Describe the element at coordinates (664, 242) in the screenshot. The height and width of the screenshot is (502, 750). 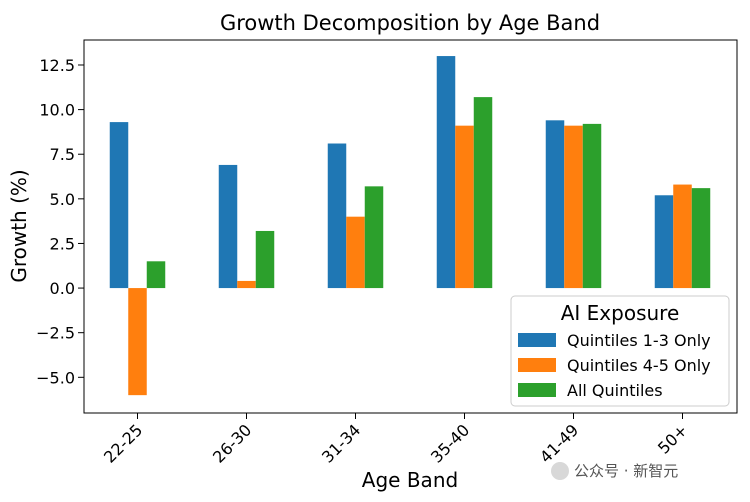
I see `bar-1-50+` at that location.